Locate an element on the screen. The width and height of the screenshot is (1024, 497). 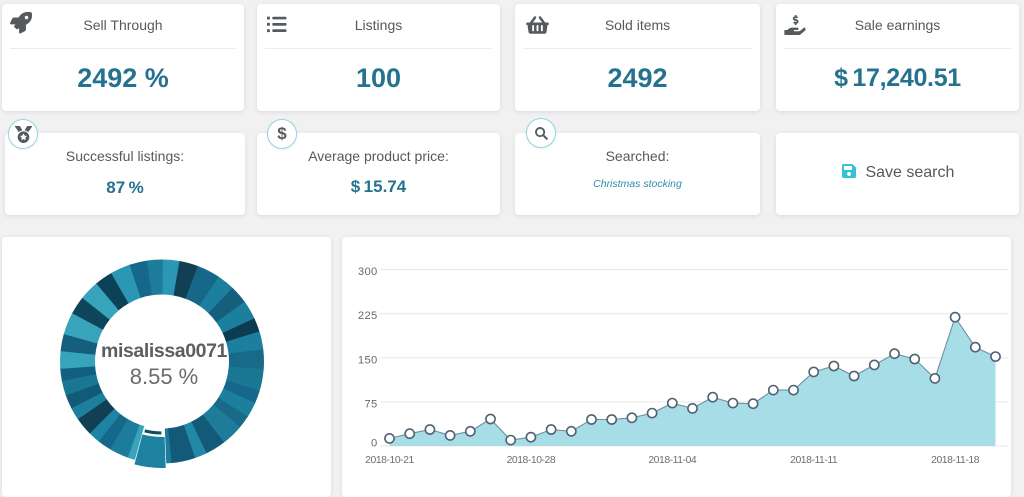
svg-text: 75 is located at coordinates (370, 404).